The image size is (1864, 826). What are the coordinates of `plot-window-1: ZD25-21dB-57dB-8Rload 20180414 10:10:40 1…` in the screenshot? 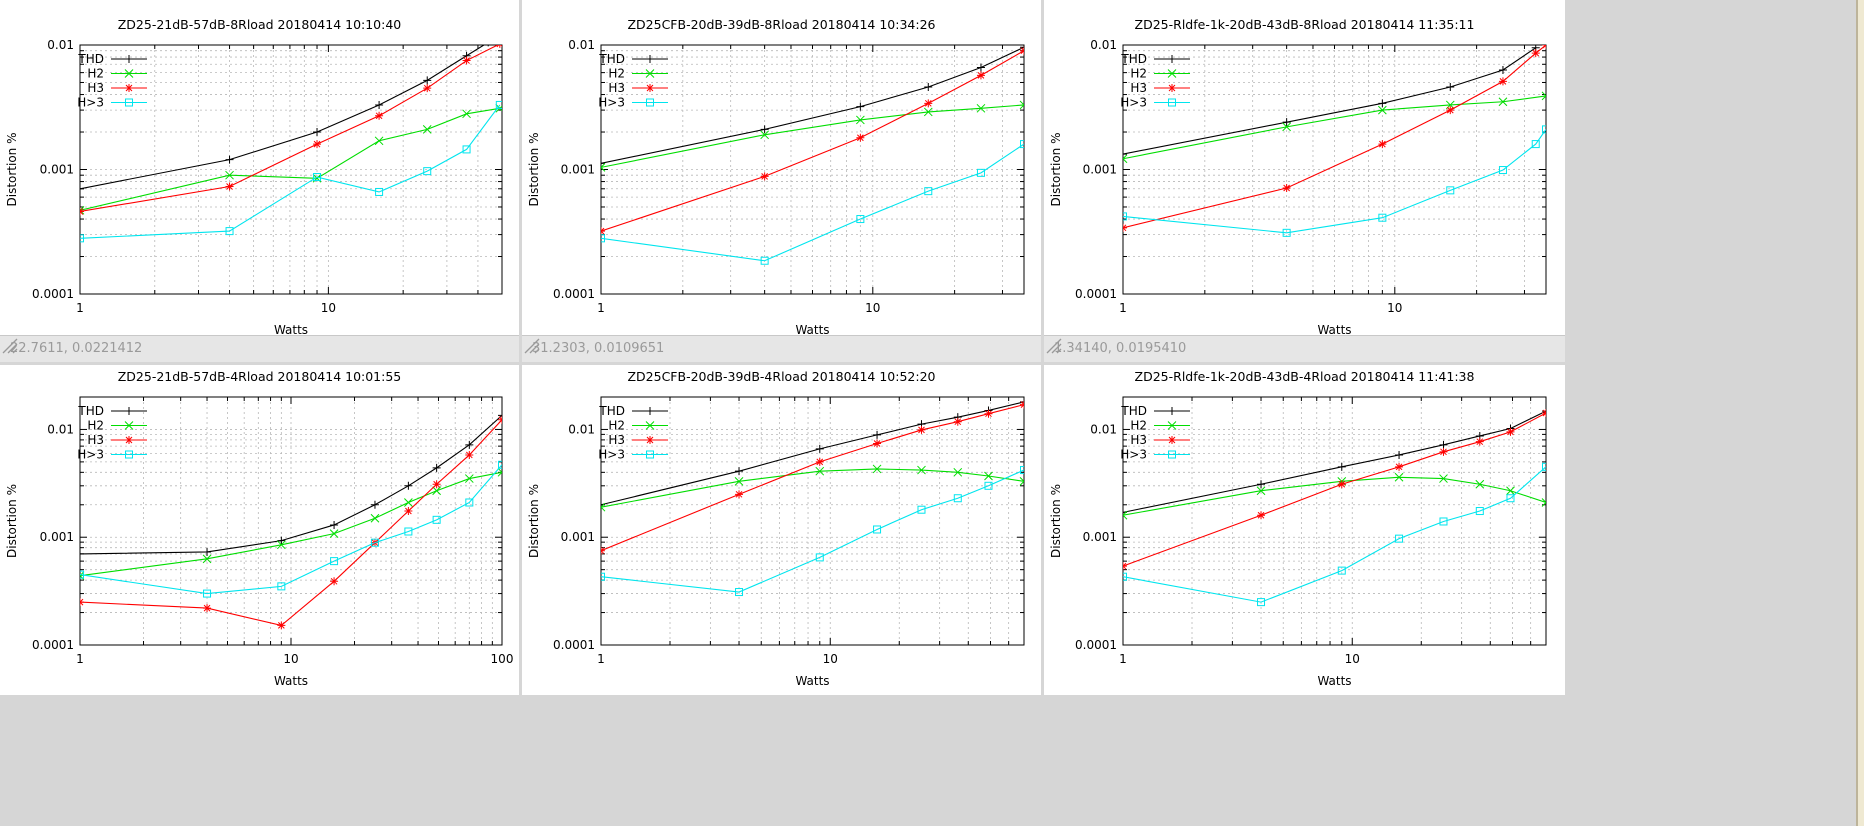 It's located at (259, 181).